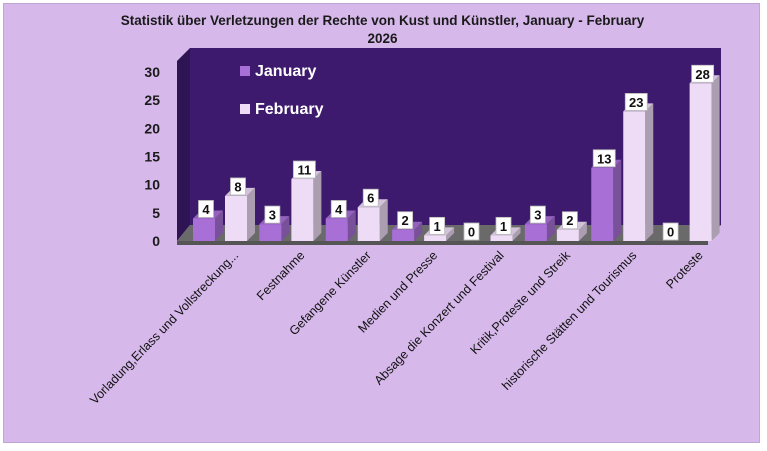  What do you see at coordinates (442, 243) in the screenshot?
I see `plot-floor-edge` at bounding box center [442, 243].